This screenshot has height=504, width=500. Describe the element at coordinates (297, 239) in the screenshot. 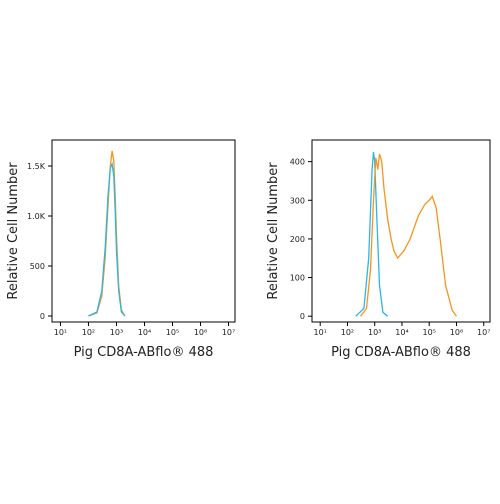

I see `y-tick-label: 200` at that location.